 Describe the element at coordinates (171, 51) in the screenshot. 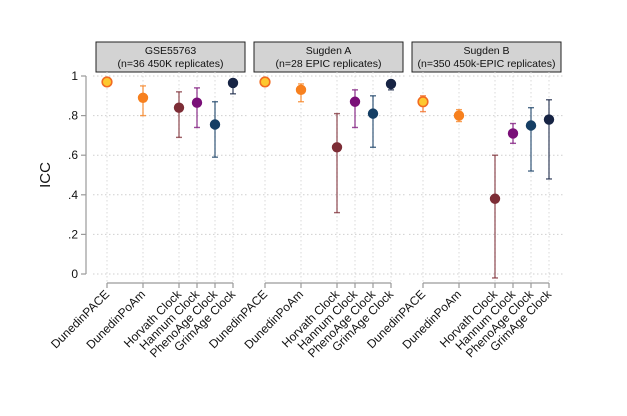

I see `panel-title-dataset: GSE55763` at that location.